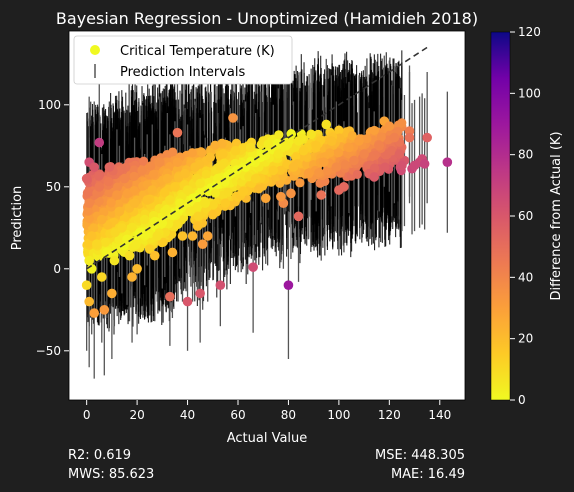 Image resolution: width=574 pixels, height=492 pixels. Describe the element at coordinates (420, 455) in the screenshot. I see `stat-mse: MSE: 448.305` at that location.